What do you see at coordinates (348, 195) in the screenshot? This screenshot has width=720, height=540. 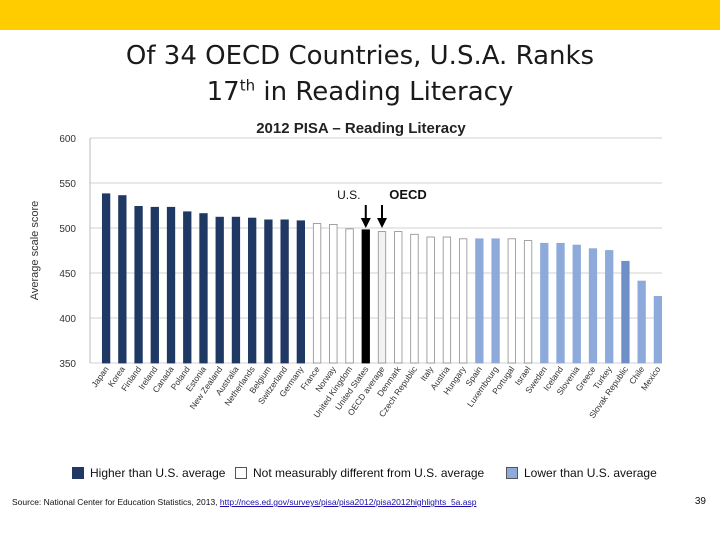 I see `annotation-label: U.S.` at bounding box center [348, 195].